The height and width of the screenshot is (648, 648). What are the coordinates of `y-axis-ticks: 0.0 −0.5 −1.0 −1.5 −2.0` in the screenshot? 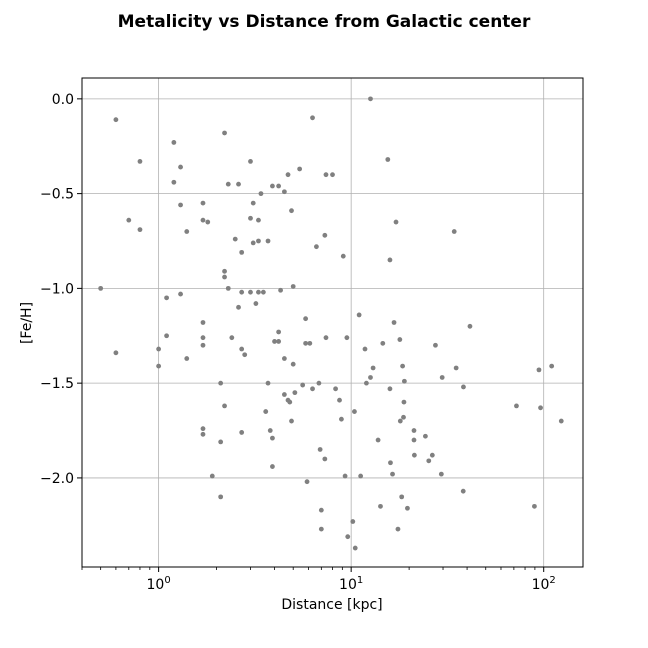 It's located at (61, 289).